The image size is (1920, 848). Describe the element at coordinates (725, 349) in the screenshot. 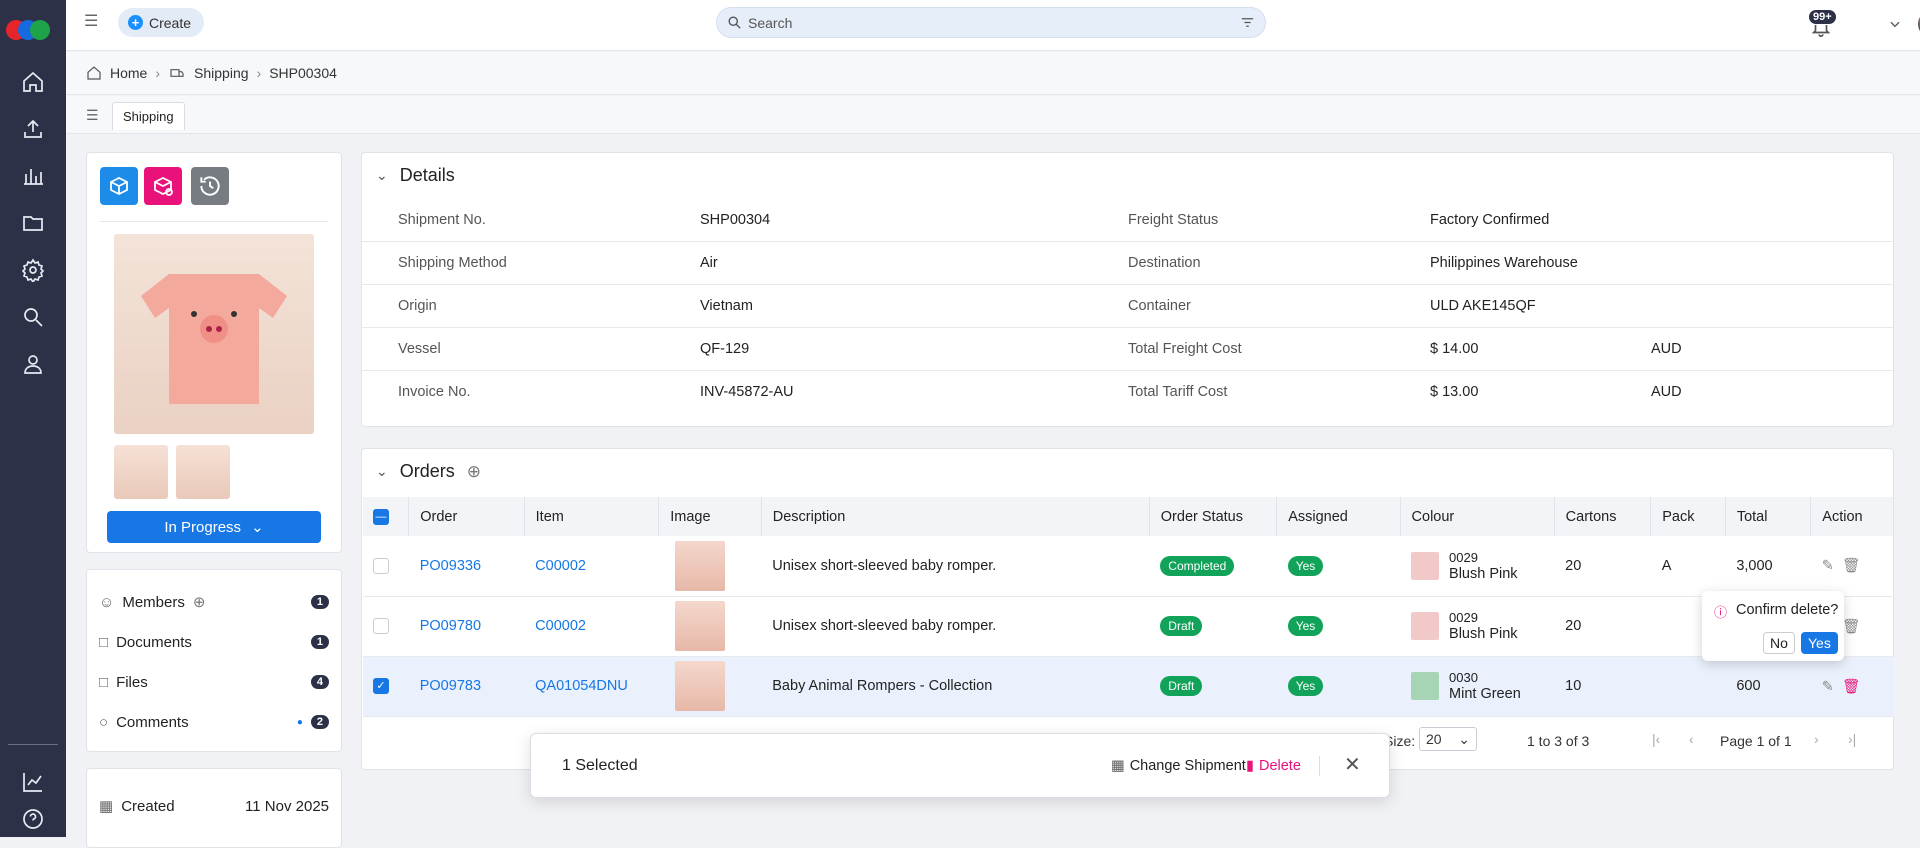

I see `field-value: QF-129` at that location.